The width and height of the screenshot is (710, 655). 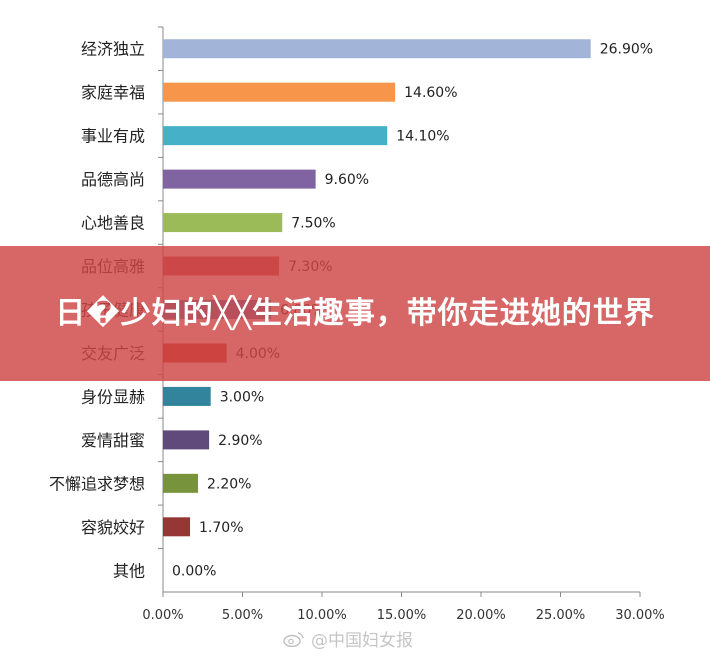 What do you see at coordinates (402, 615) in the screenshot?
I see `x-tick-label: 15.00%` at bounding box center [402, 615].